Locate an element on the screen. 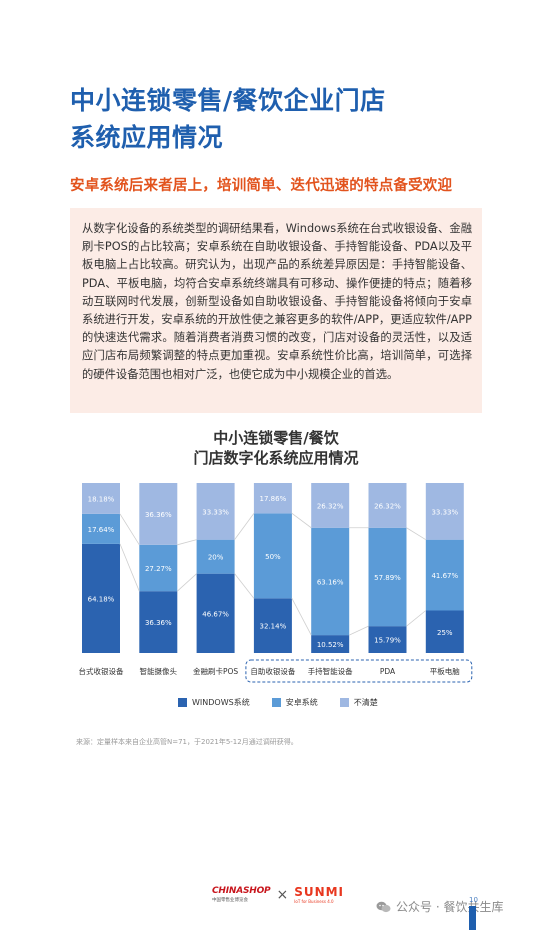  chinashop-logo-text: CHINASHOP is located at coordinates (241, 891).